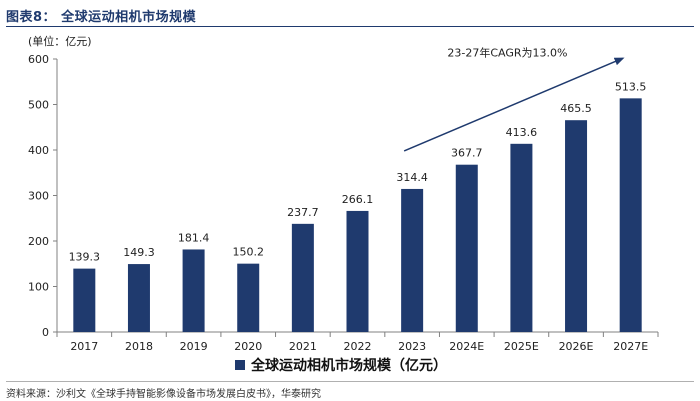  Describe the element at coordinates (521, 346) in the screenshot. I see `x-tick-label-2025E: 2025E` at that location.